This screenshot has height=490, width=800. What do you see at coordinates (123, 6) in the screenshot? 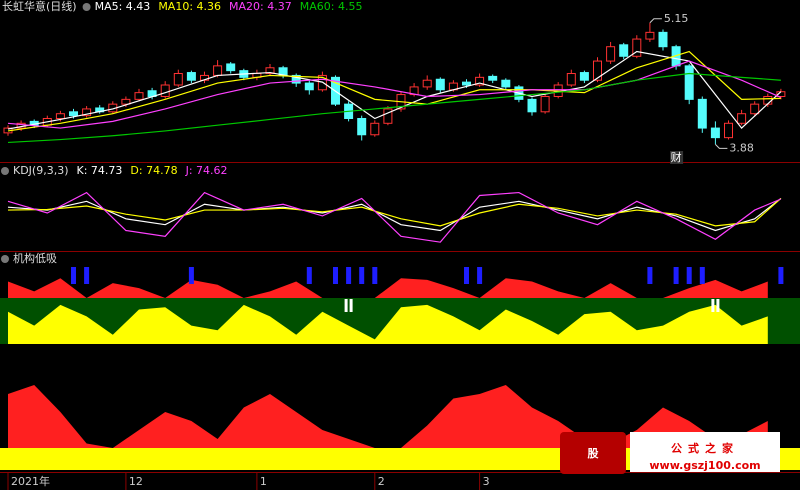
I see `legend-label: MA5: 4.43` at bounding box center [123, 6].